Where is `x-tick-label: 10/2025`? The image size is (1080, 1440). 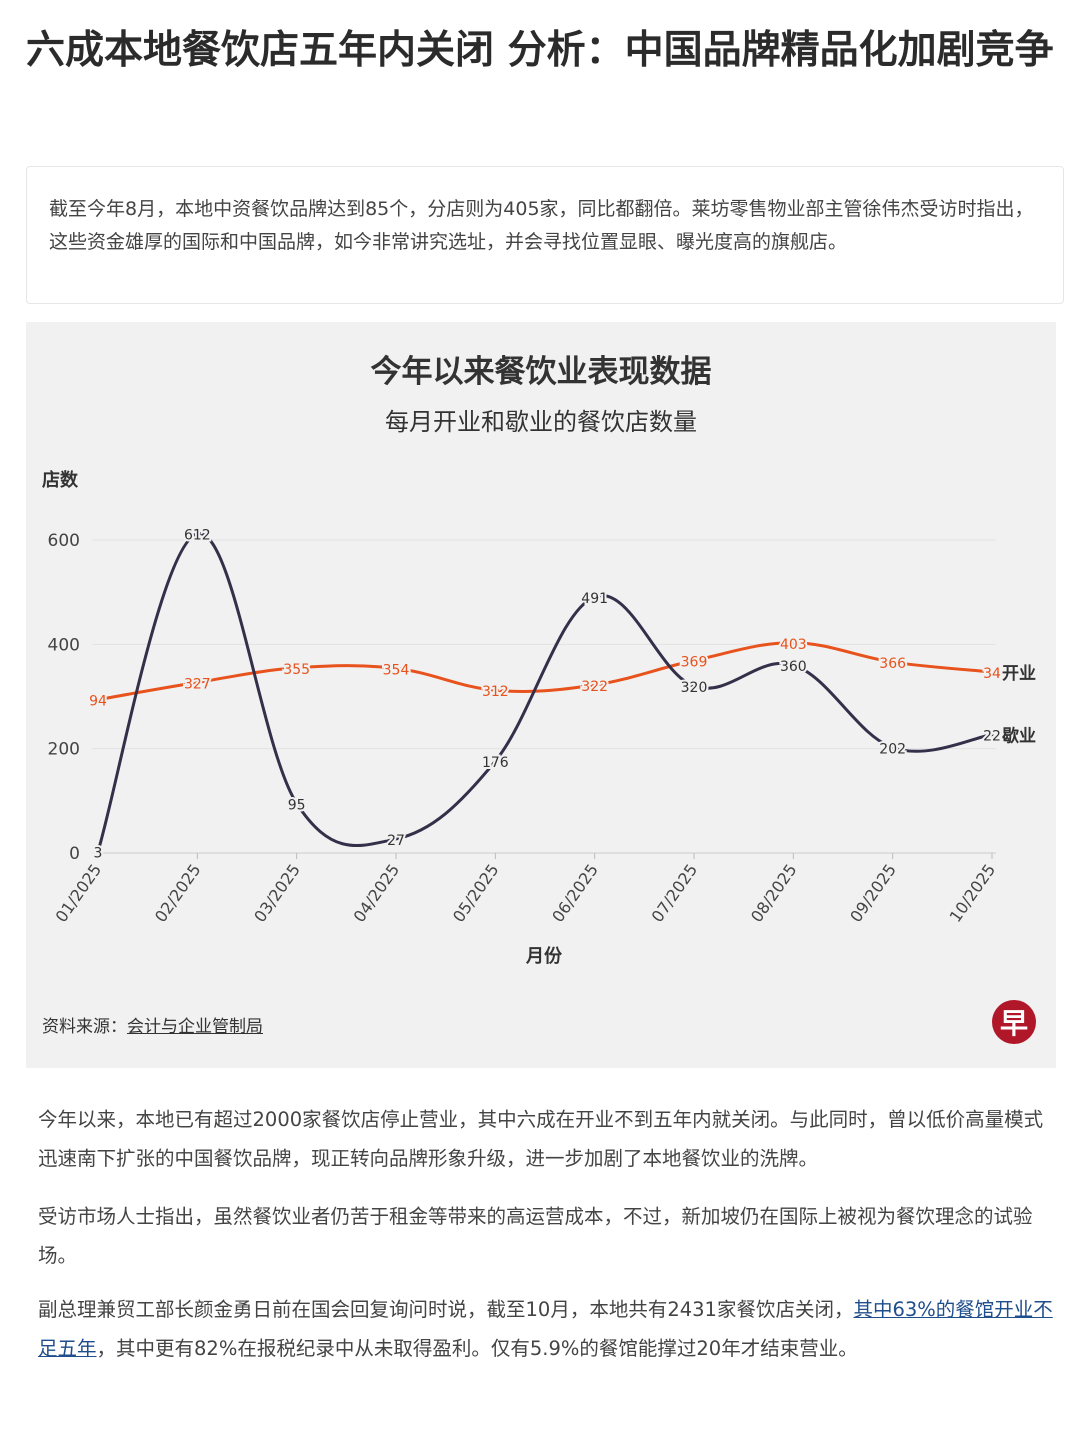 x-tick-label: 10/2025 is located at coordinates (973, 892).